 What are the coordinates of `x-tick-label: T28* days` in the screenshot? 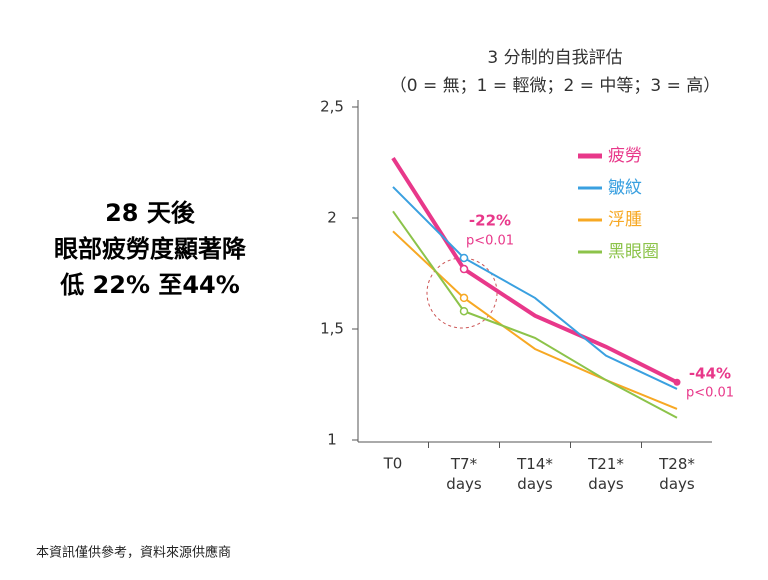 It's located at (676, 474).